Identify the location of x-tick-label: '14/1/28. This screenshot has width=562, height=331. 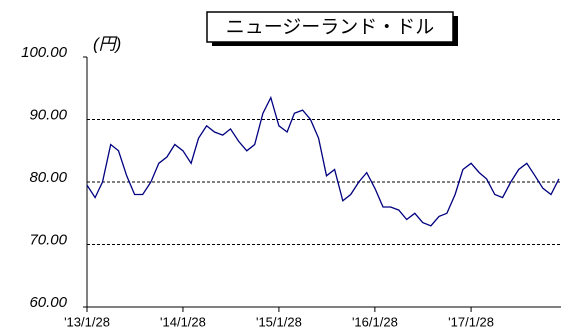
(183, 321).